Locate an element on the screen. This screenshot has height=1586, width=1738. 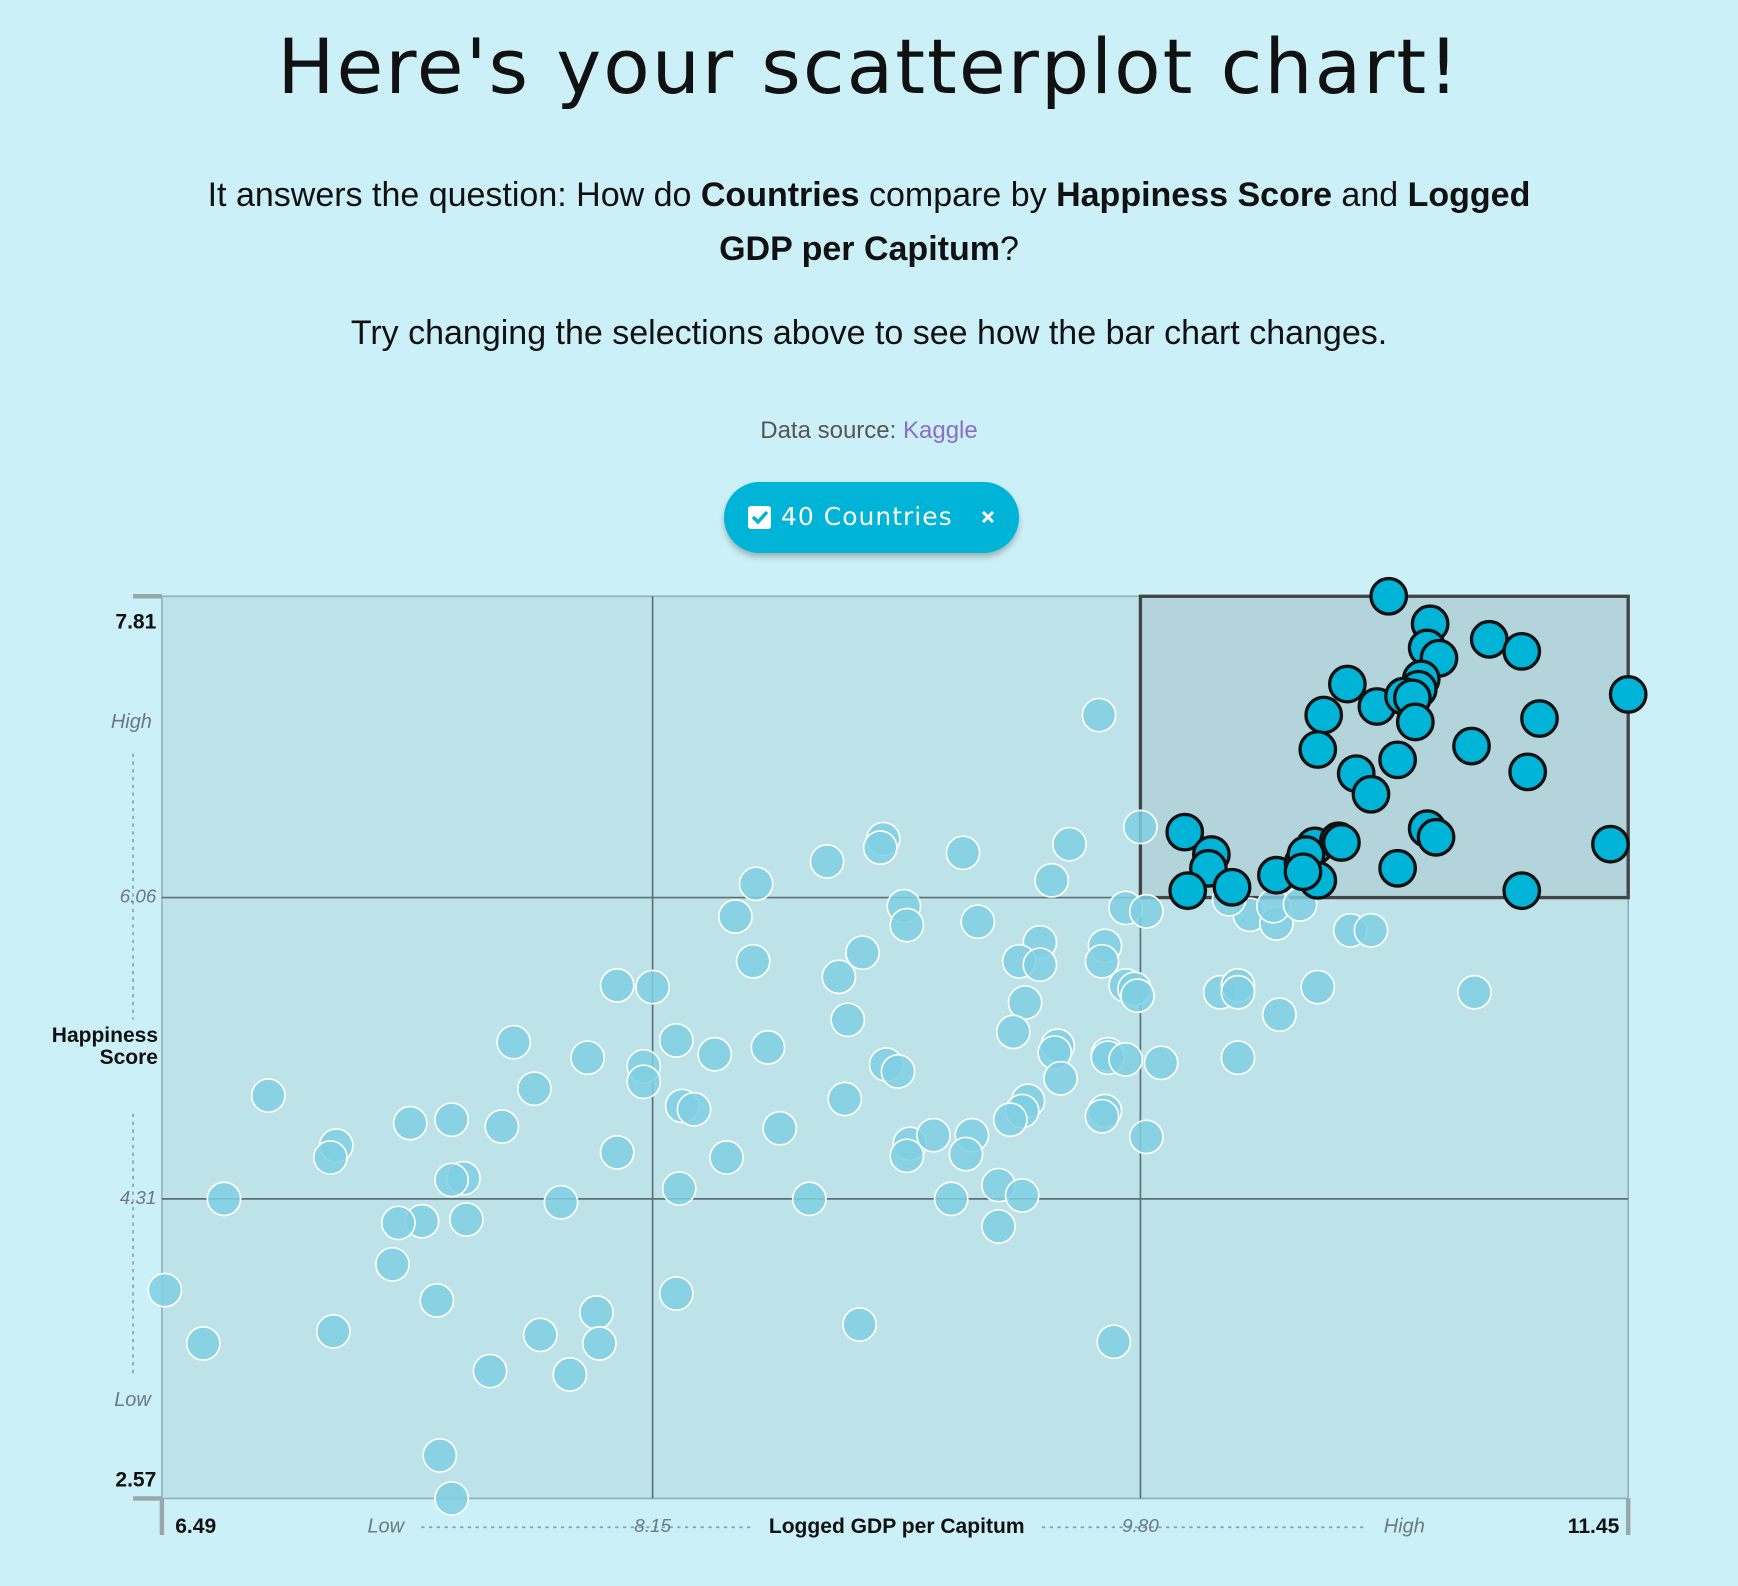
close-icon is located at coordinates (988, 517).